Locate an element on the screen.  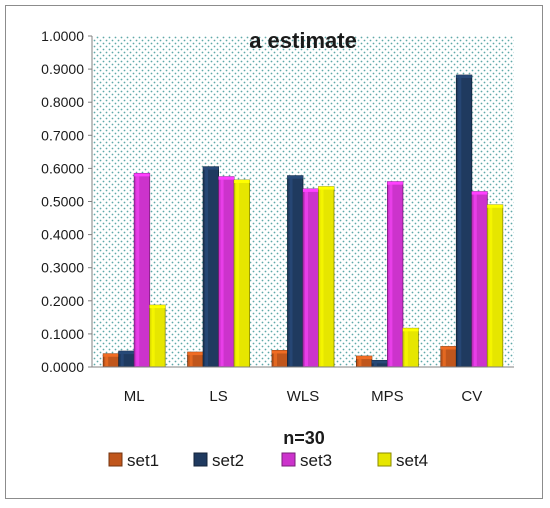
y-tick-label: 0.9000 is located at coordinates (62, 69).